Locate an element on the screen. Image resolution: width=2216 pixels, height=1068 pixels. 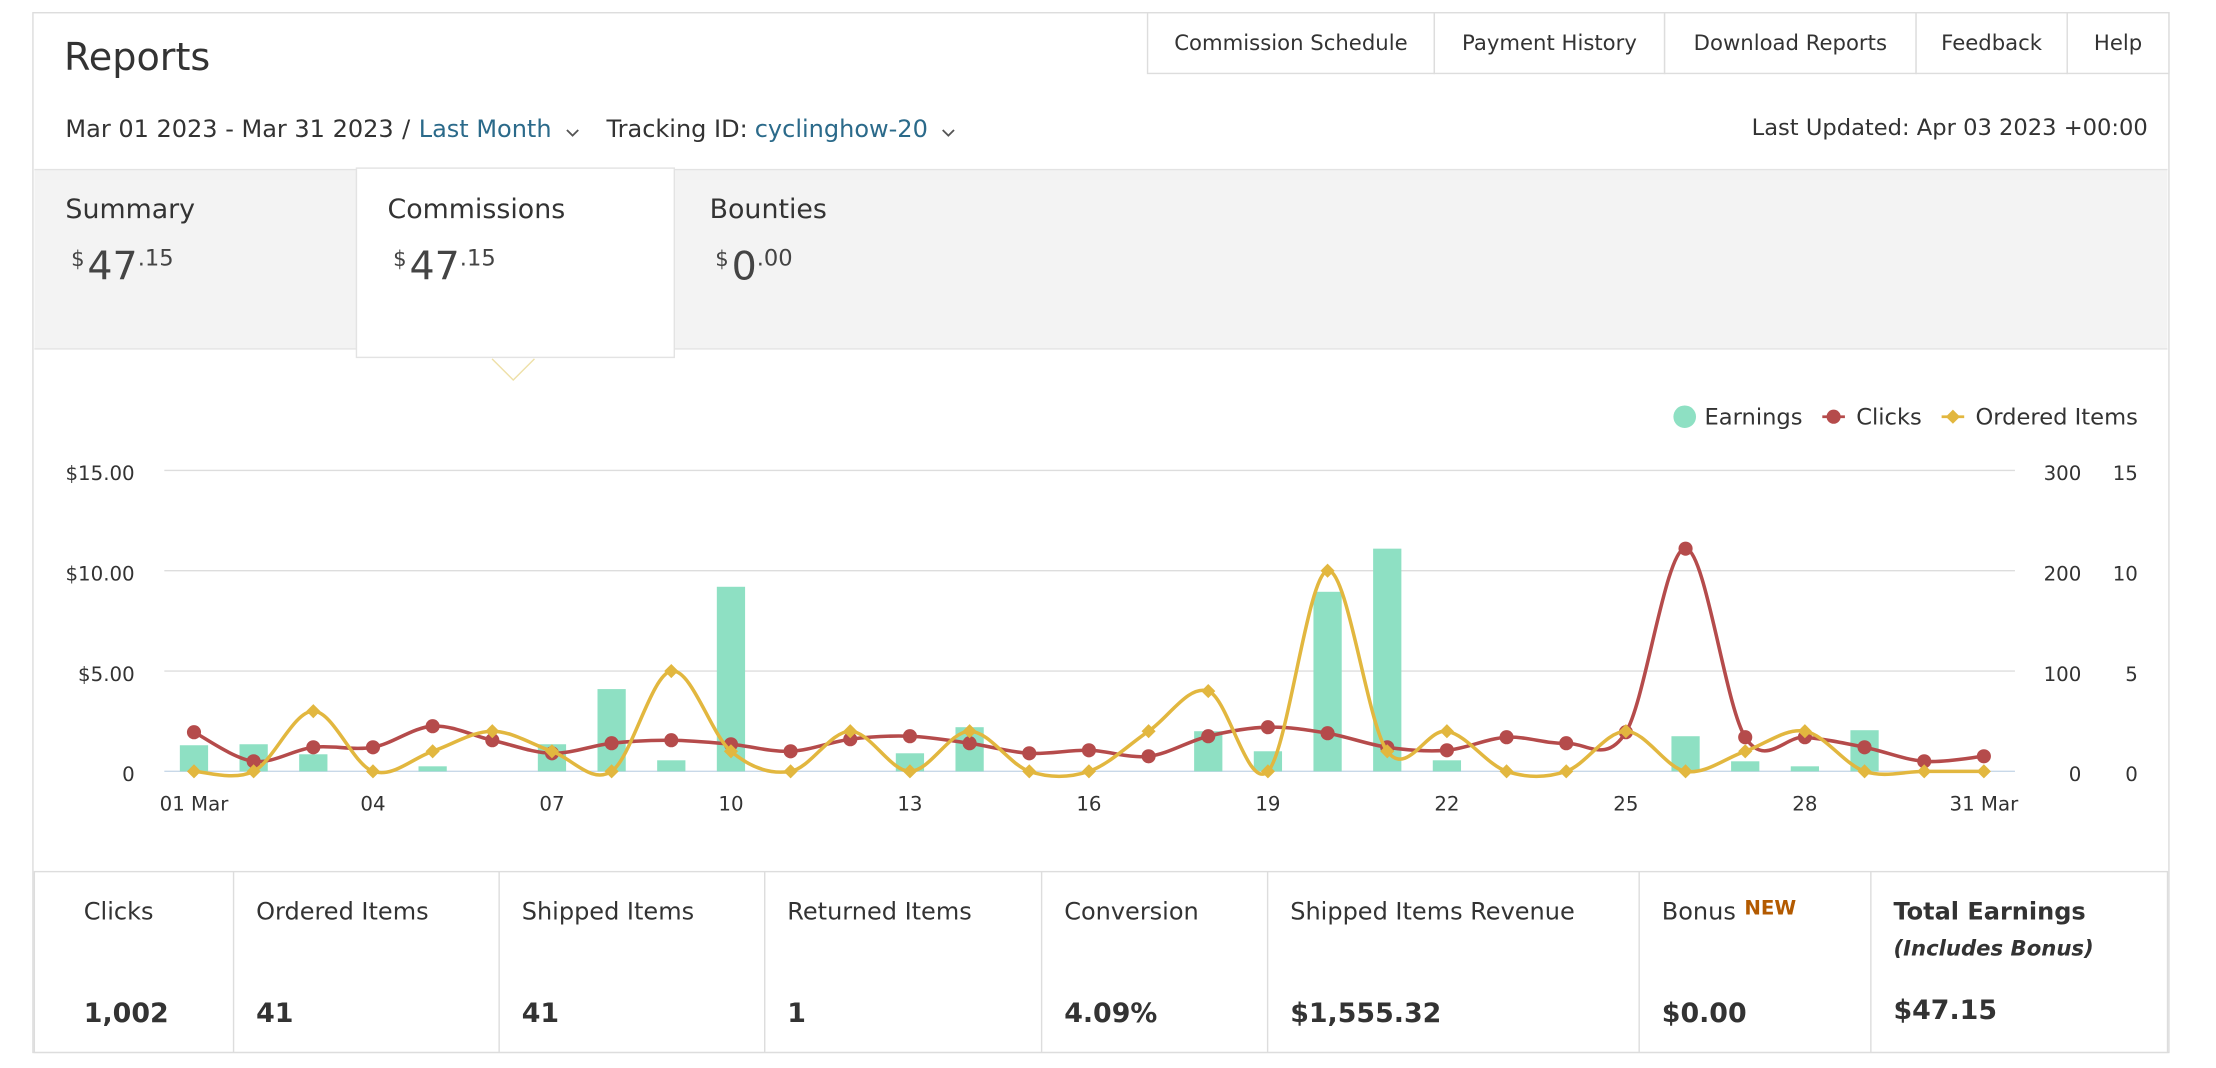
amount-whole: 0 is located at coordinates (744, 266).